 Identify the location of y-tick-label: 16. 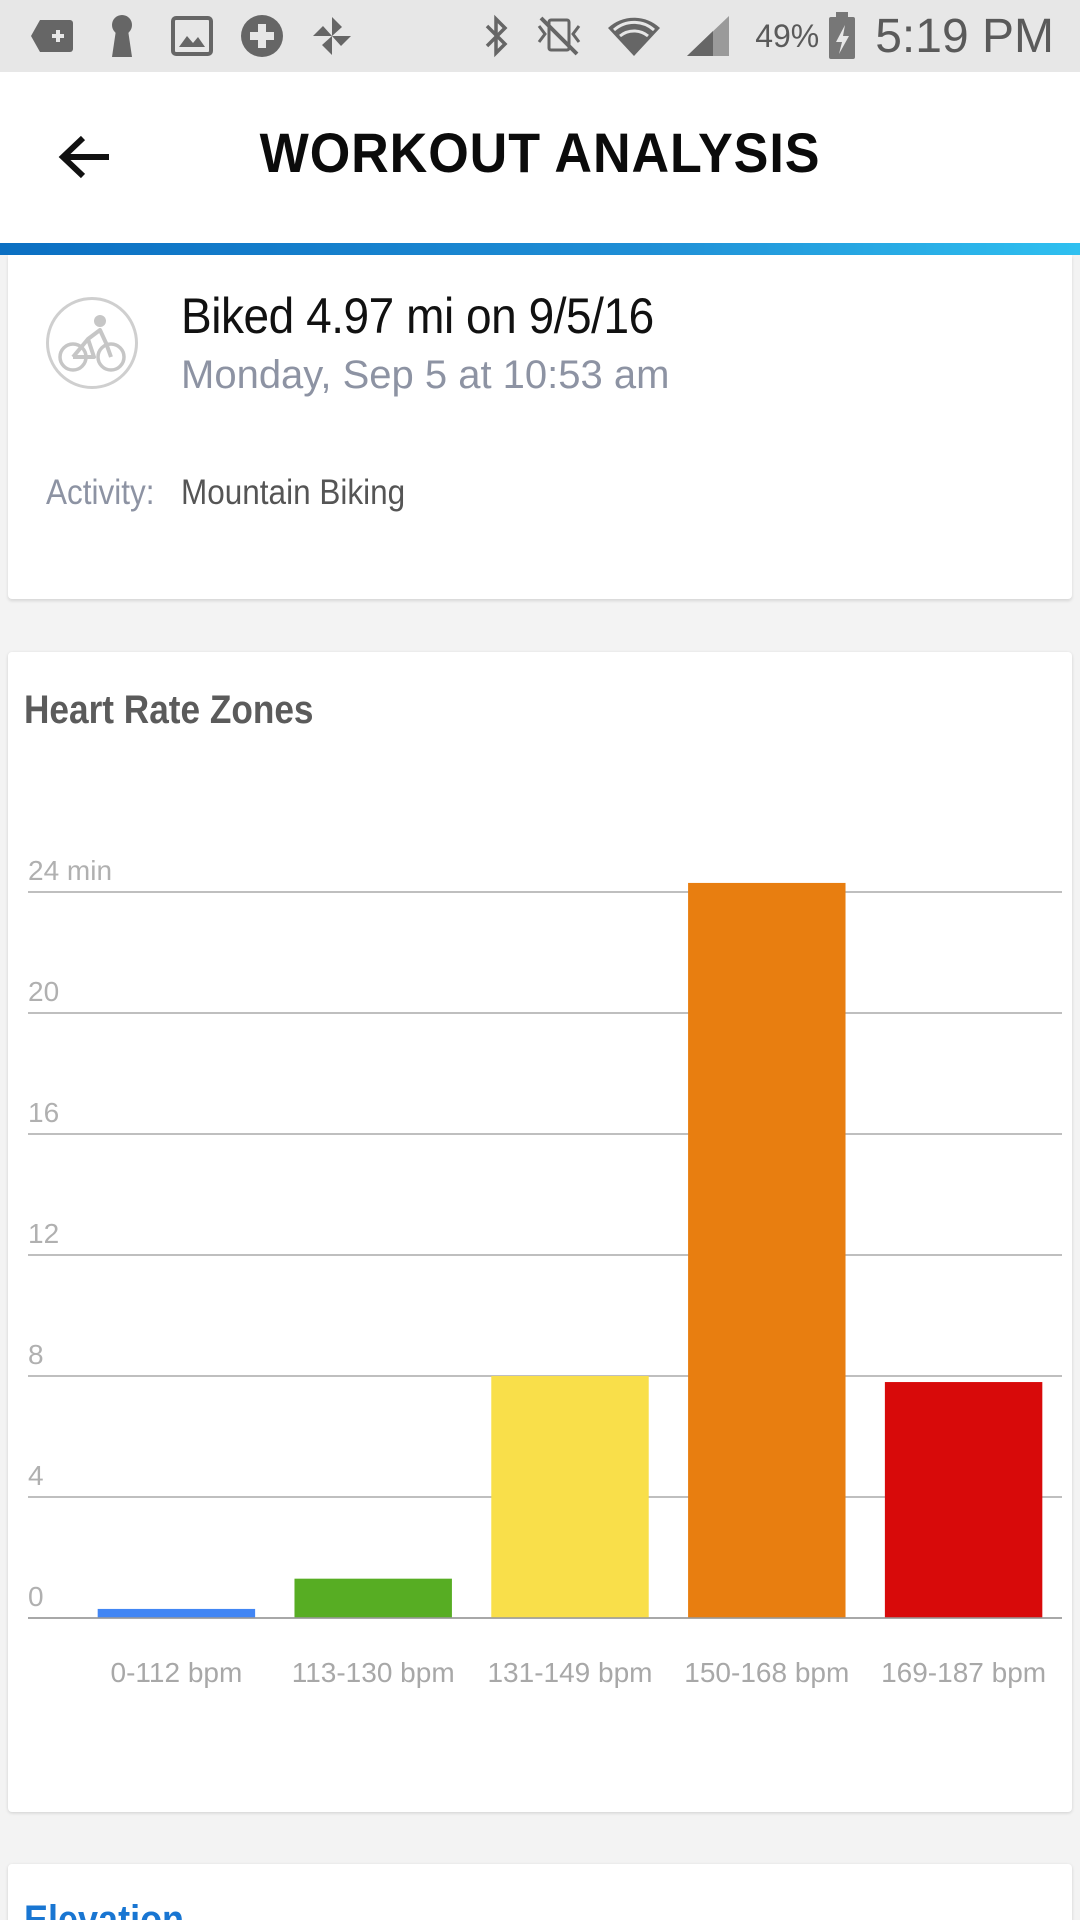
(43, 1112).